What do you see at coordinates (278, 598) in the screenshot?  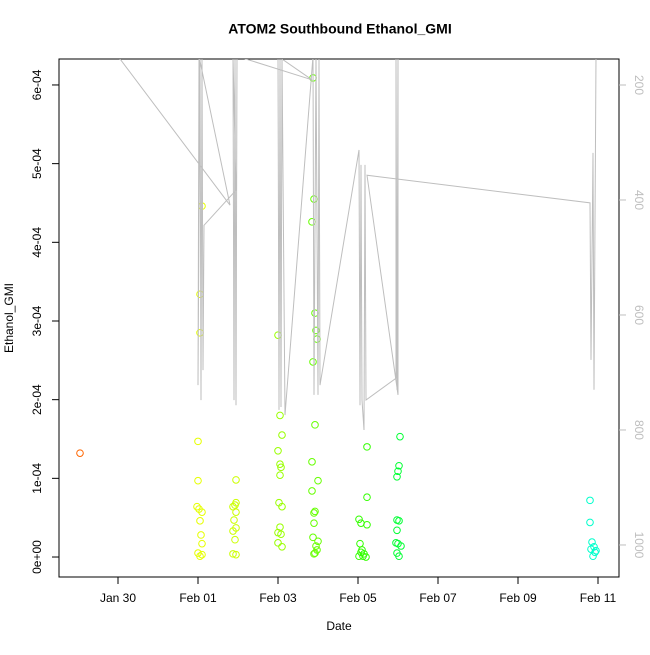 I see `x-tick-label: Feb 03` at bounding box center [278, 598].